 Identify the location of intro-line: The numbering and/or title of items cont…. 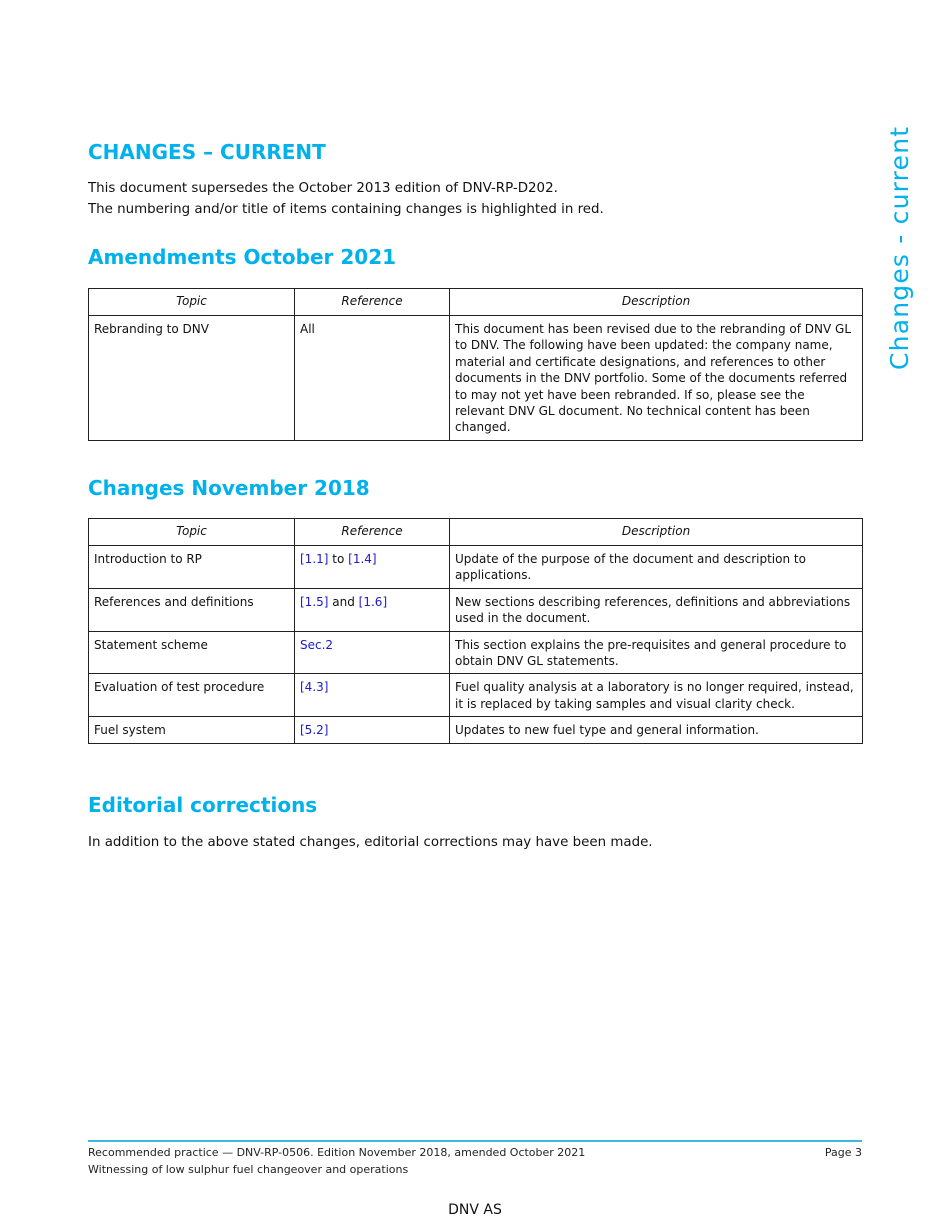
(346, 209).